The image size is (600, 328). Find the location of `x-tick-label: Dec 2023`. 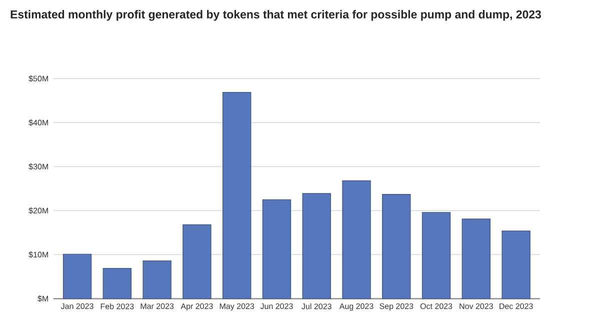

x-tick-label: Dec 2023 is located at coordinates (516, 306).